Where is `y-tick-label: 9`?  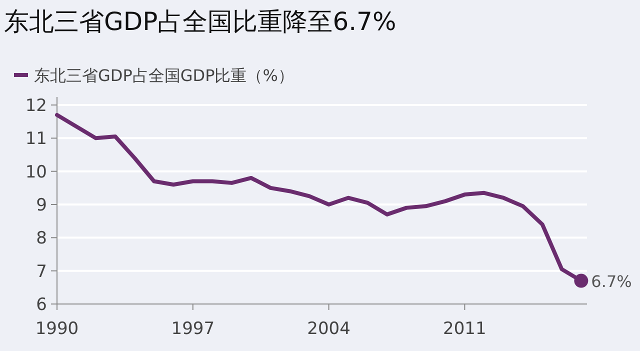
y-tick-label: 9 is located at coordinates (41, 206).